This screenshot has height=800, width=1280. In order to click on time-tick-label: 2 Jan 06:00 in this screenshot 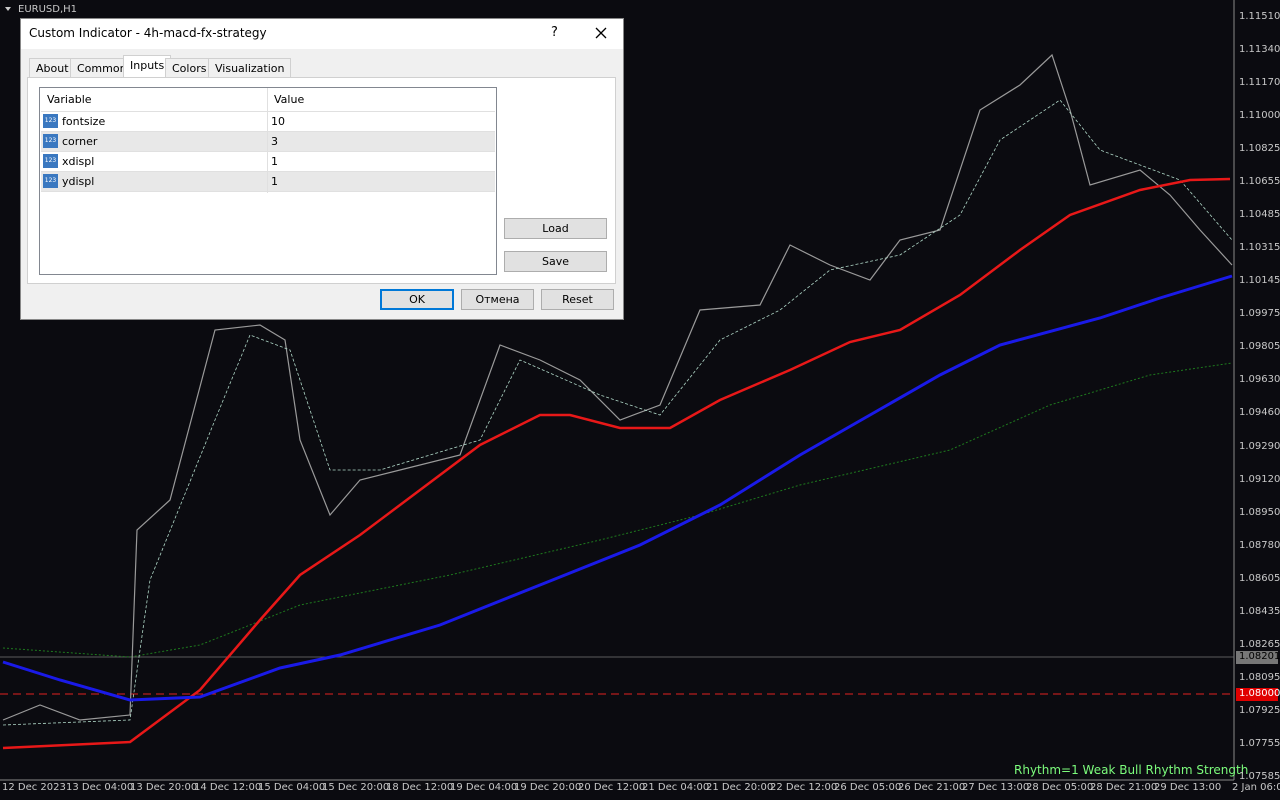, I will do `click(1256, 787)`.